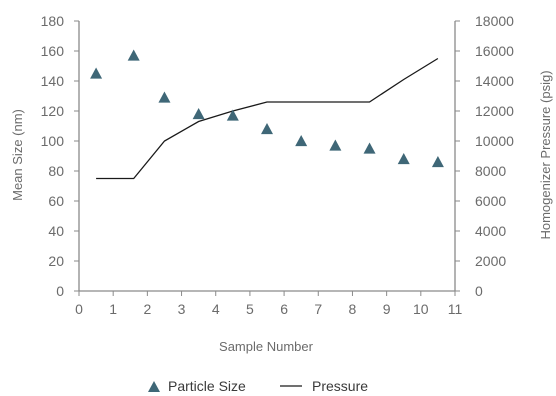 The width and height of the screenshot is (556, 396). What do you see at coordinates (258, 386) in the screenshot?
I see `legend: Particle Size Pressure` at bounding box center [258, 386].